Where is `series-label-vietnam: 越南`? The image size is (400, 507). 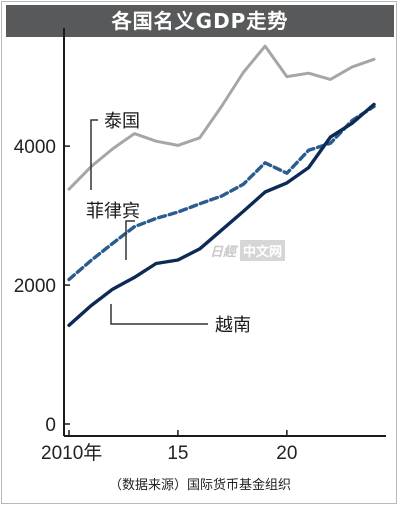 series-label-vietnam: 越南 is located at coordinates (233, 325).